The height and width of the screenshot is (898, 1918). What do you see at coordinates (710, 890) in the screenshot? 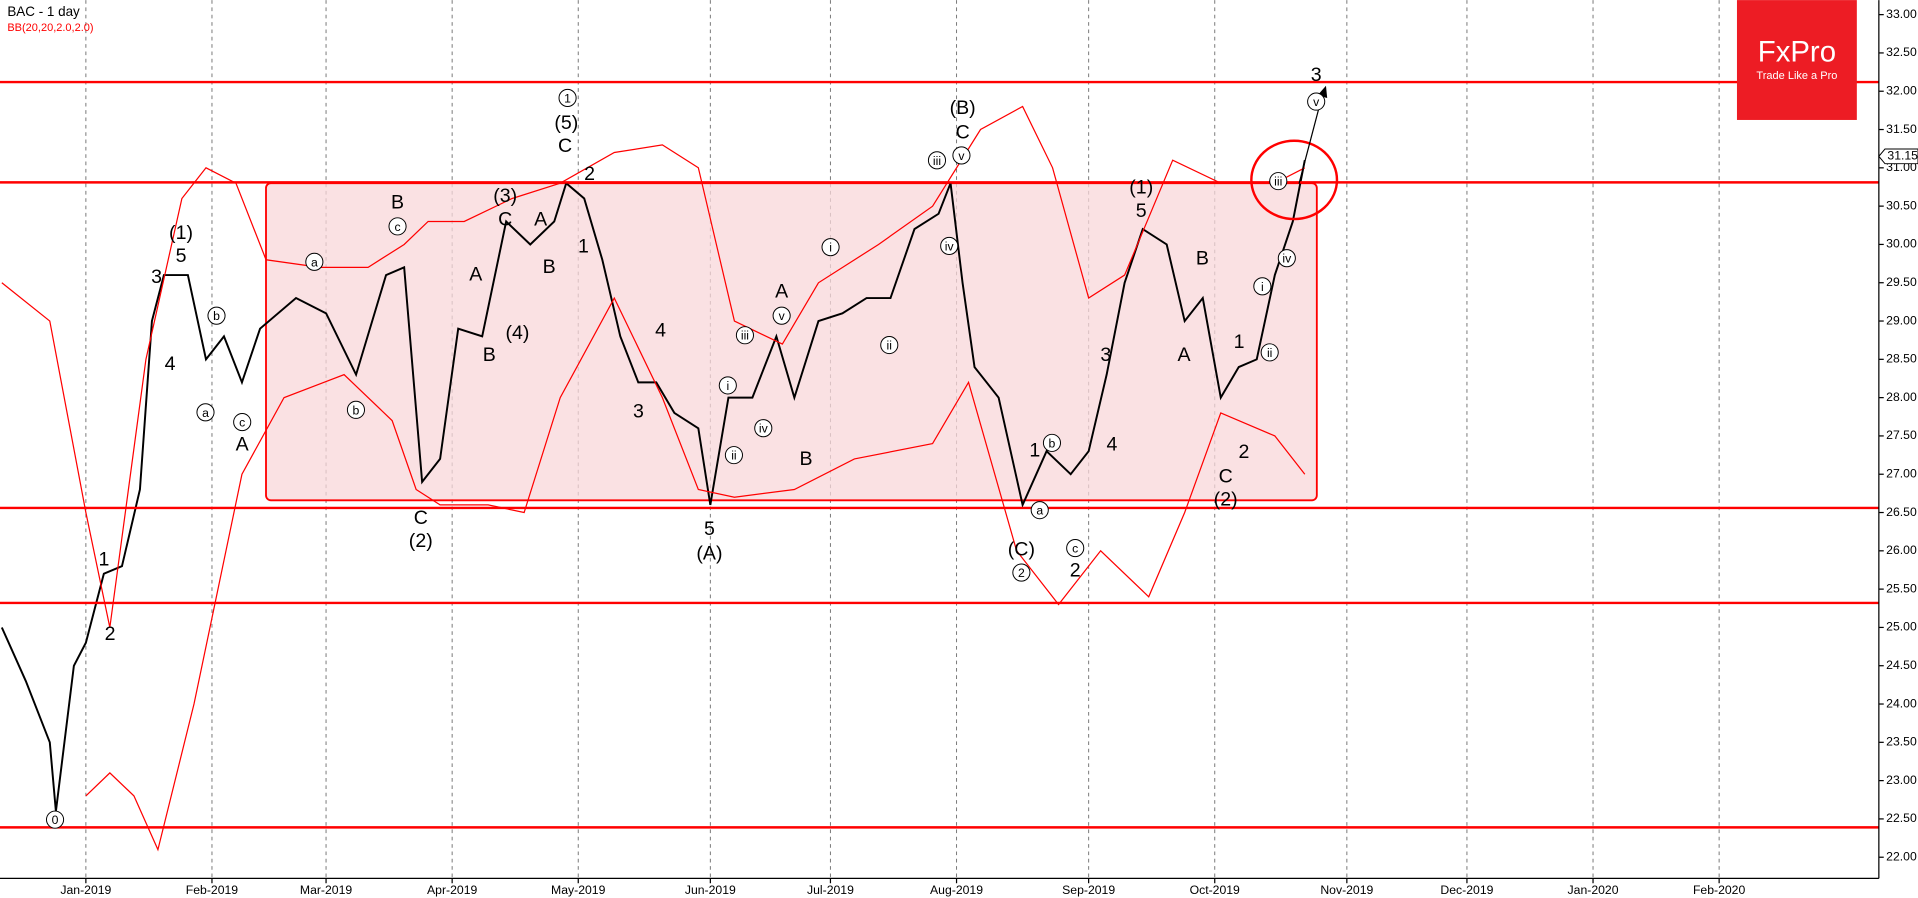
I see `x-tick-label: Jun-2019` at bounding box center [710, 890].